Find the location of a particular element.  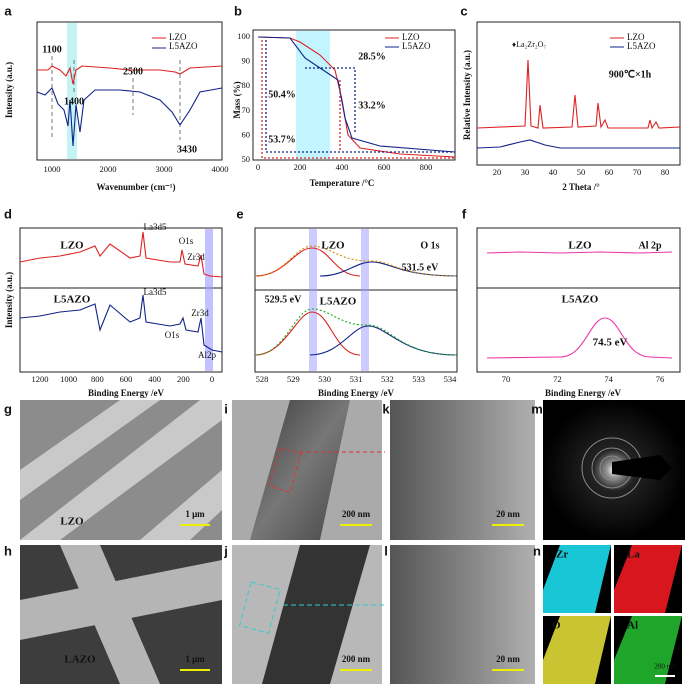

annotation: 531.5 eV is located at coordinates (420, 267).